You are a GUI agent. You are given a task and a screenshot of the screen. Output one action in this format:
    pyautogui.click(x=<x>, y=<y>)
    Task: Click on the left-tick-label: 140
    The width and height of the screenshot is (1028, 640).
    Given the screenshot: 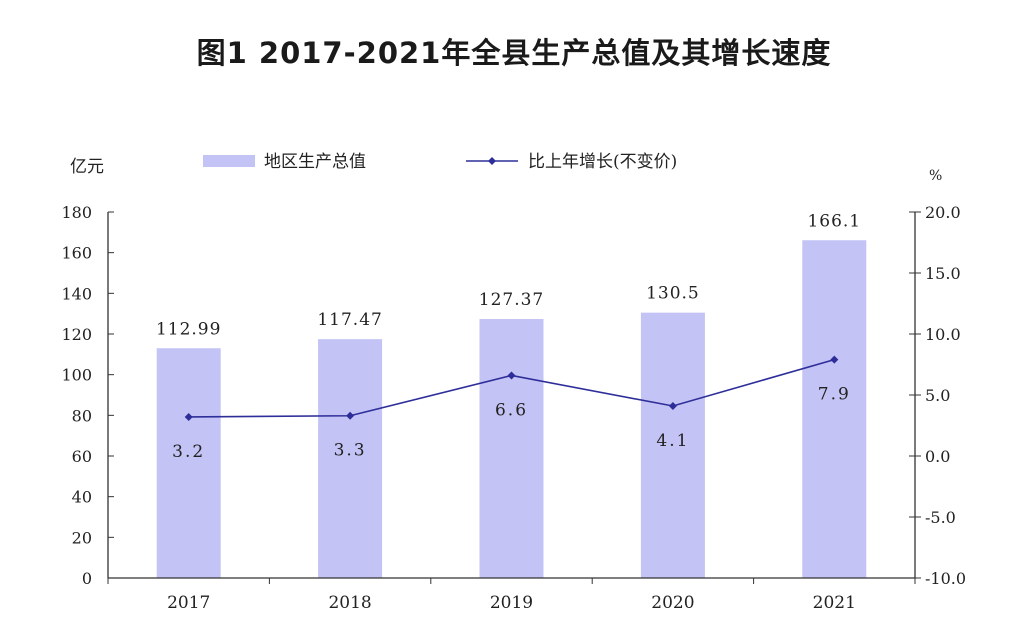 What is the action you would take?
    pyautogui.click(x=76, y=293)
    